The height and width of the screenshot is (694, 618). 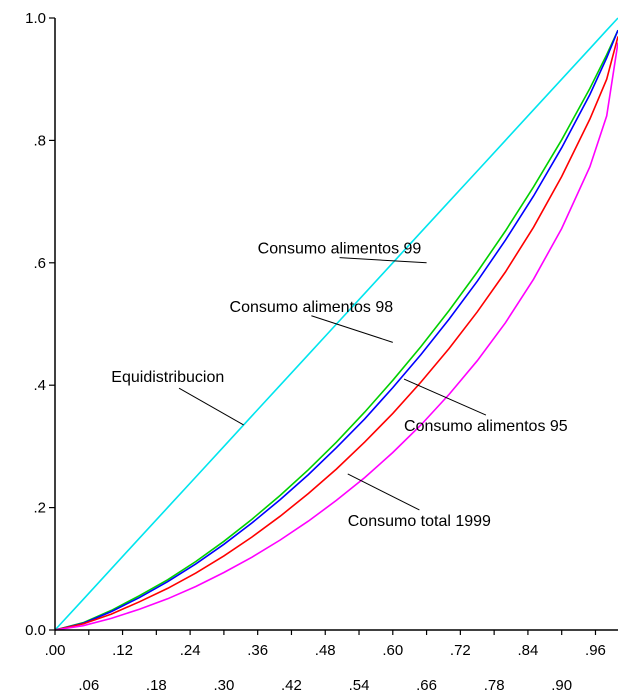 I want to click on annotation-label-equidistribucion: Equidistribucion, so click(x=167, y=377).